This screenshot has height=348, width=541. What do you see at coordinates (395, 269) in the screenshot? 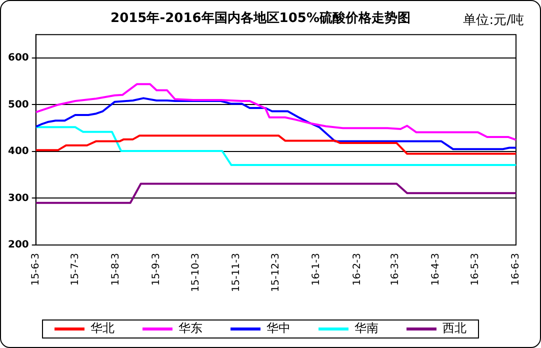
I see `x-tick-label: 16-3-3` at bounding box center [395, 269].